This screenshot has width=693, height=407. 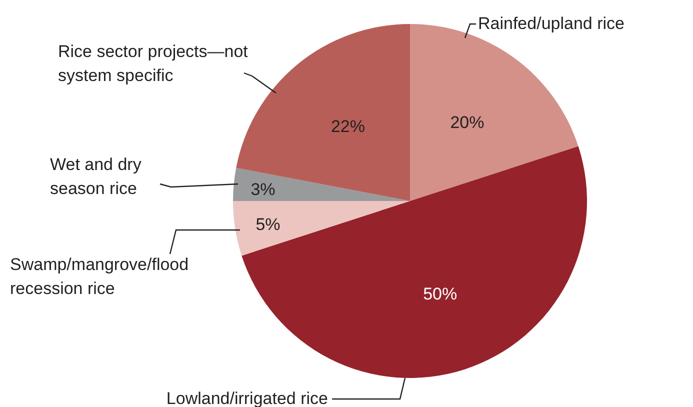 I want to click on data-label: 20%, so click(x=467, y=122).